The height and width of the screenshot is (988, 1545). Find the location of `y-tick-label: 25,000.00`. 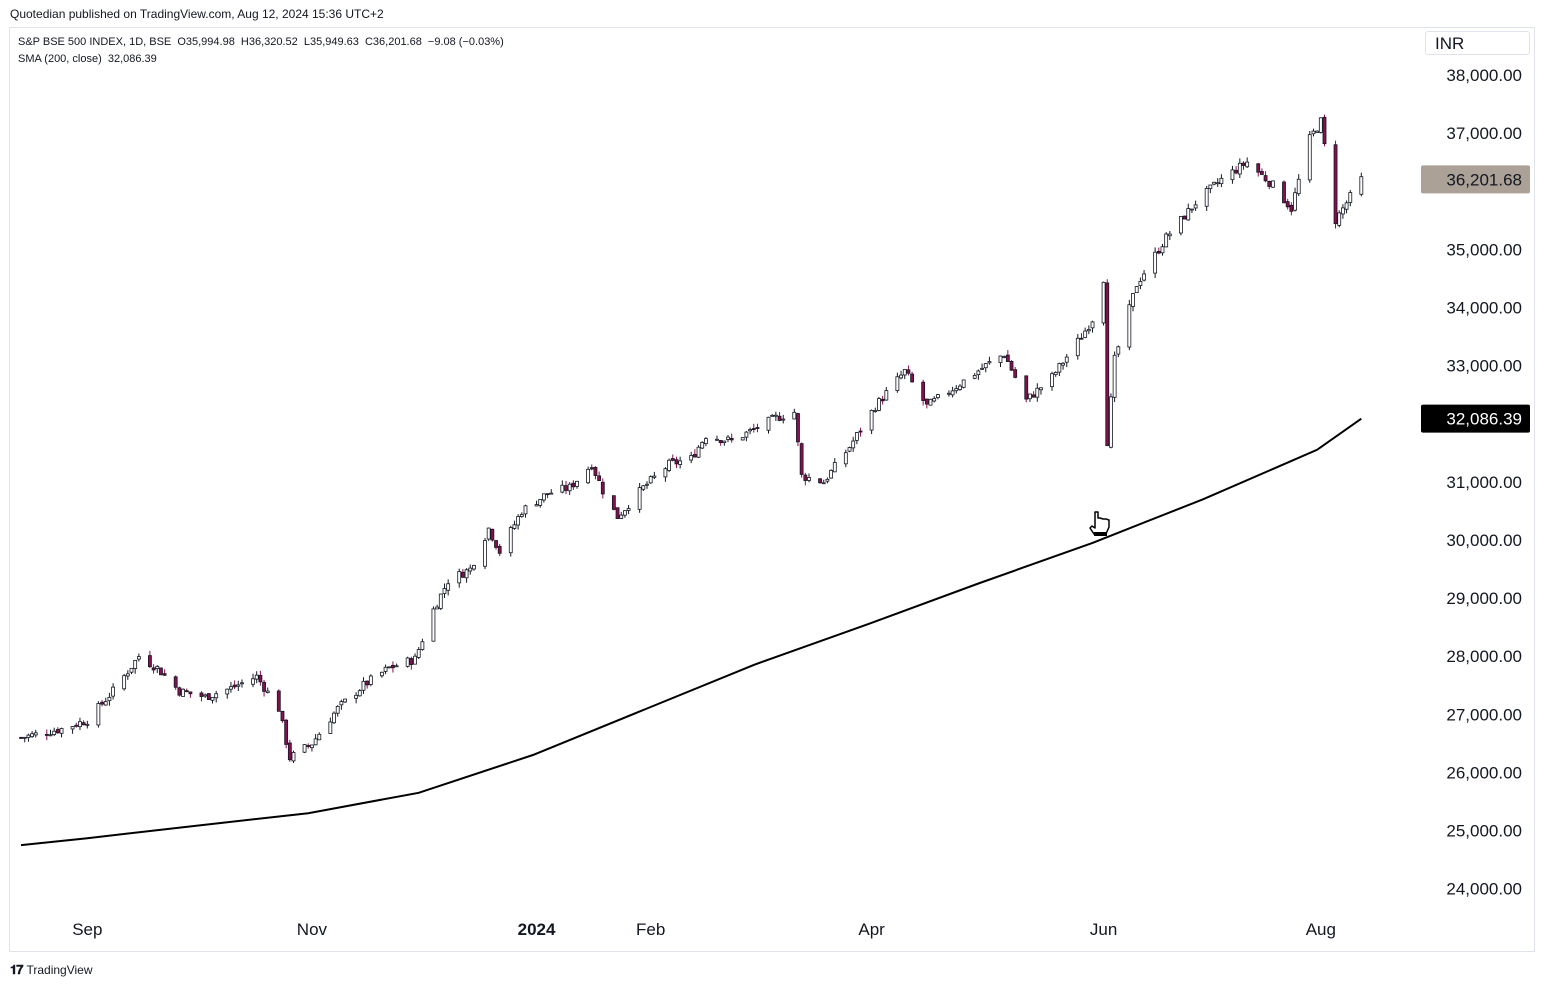

y-tick-label: 25,000.00 is located at coordinates (1484, 831).